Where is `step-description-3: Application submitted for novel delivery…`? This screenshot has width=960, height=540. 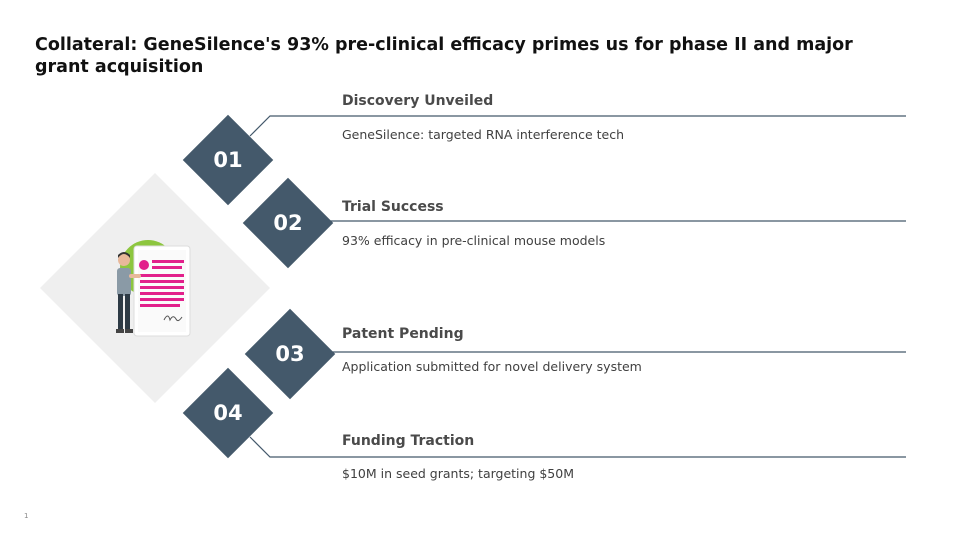 step-description-3: Application submitted for novel delivery… is located at coordinates (492, 366).